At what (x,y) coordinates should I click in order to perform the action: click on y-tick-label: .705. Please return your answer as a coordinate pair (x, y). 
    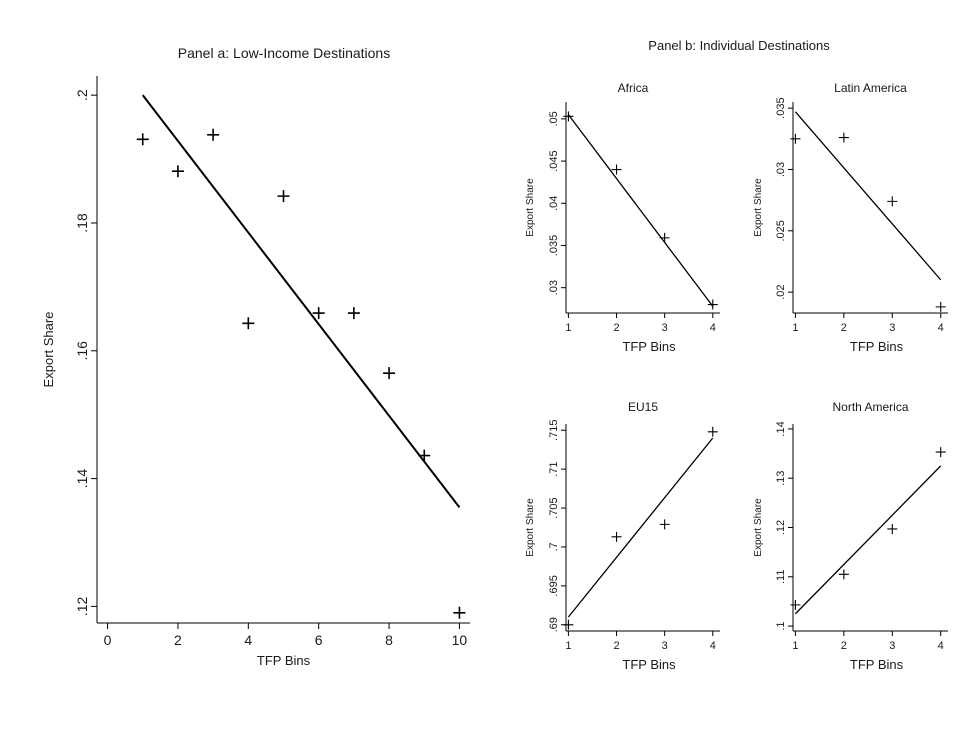
    Looking at the image, I should click on (554, 507).